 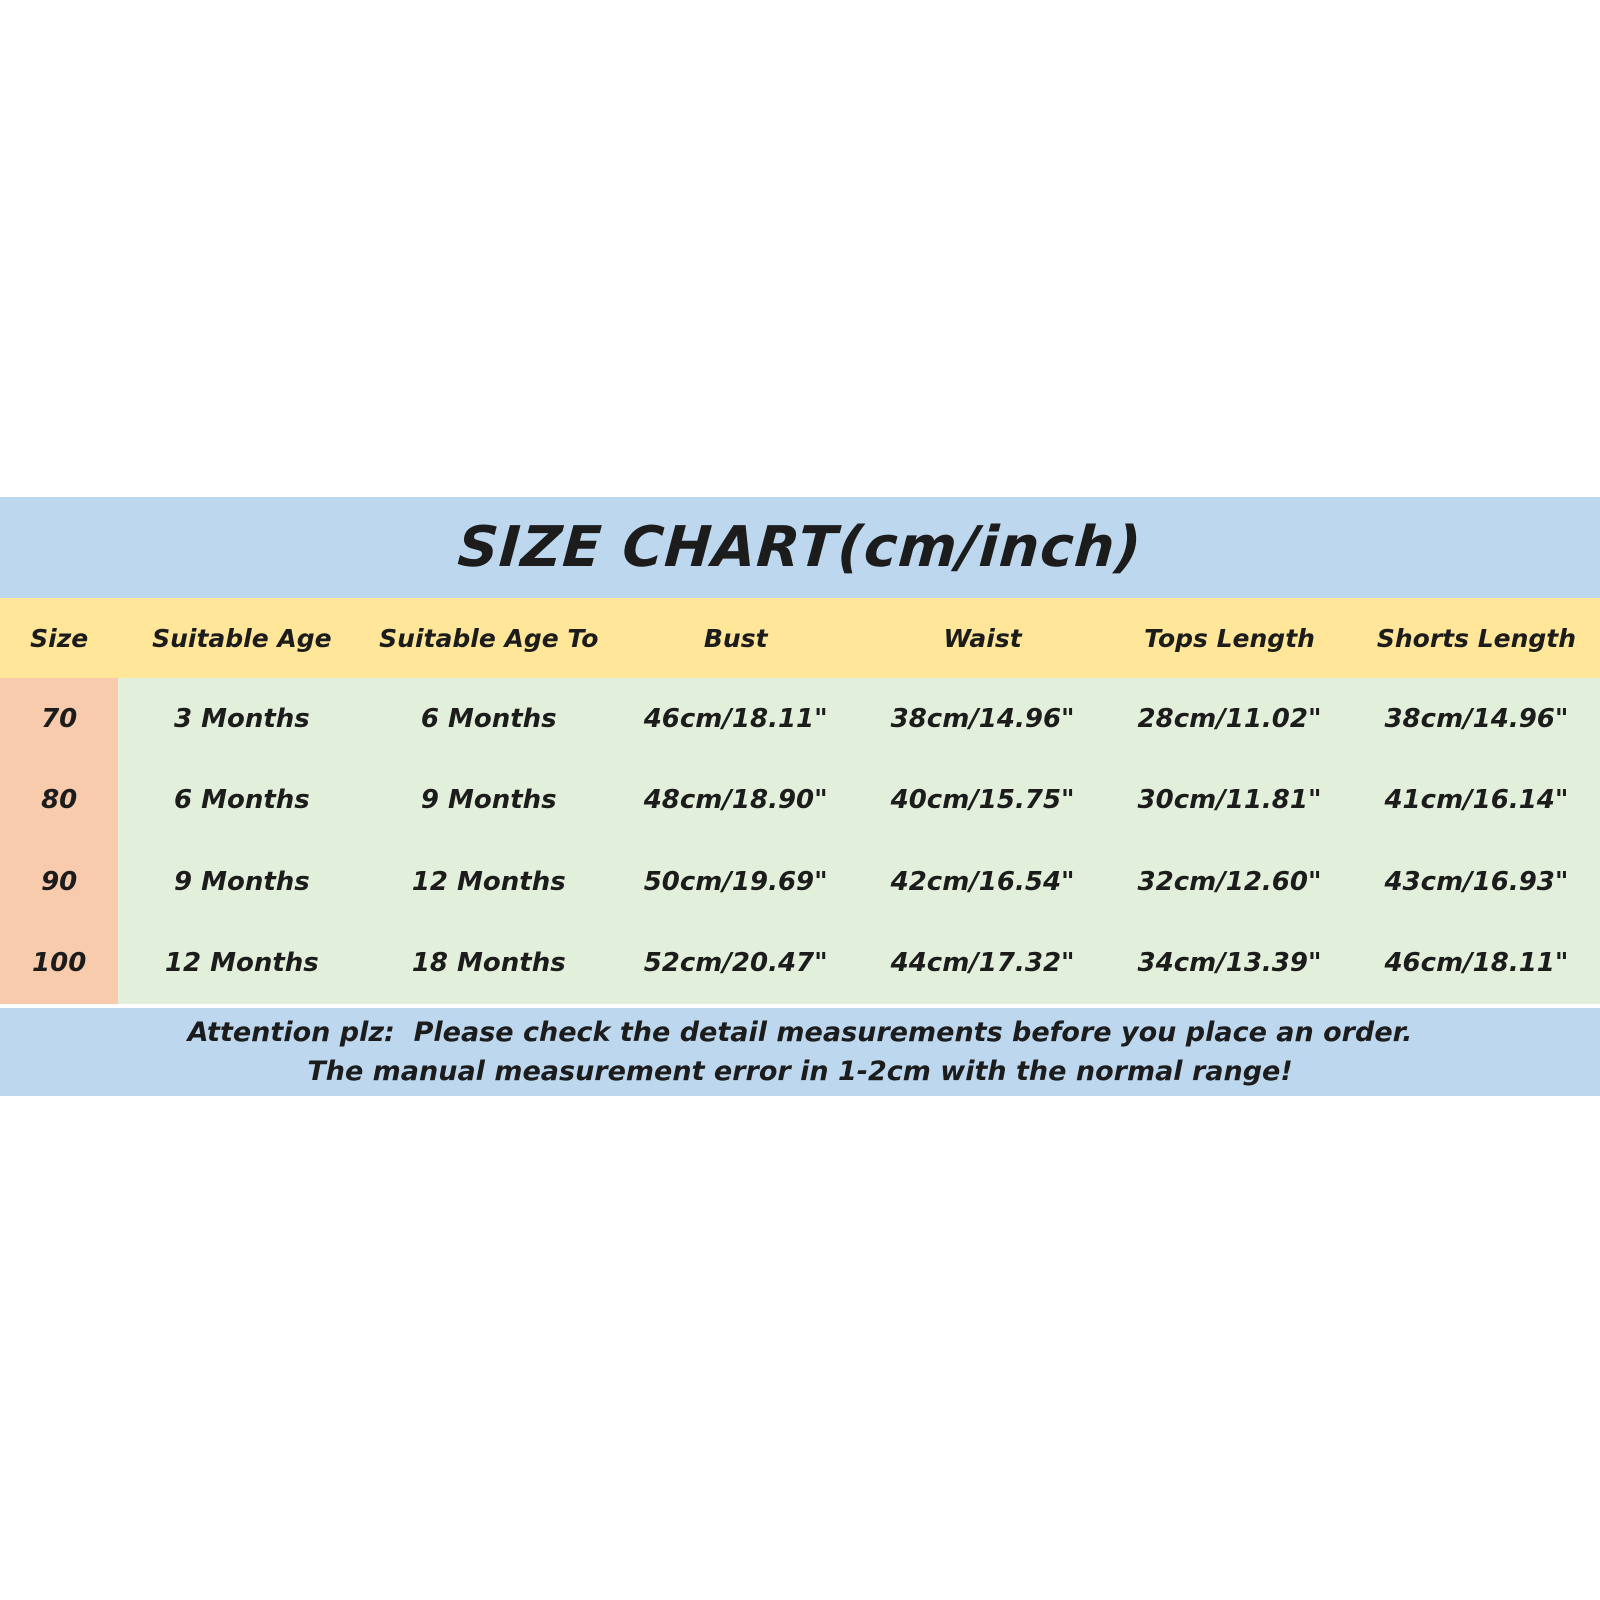 I want to click on table-cell: 41cm/16.14", so click(x=1476, y=800).